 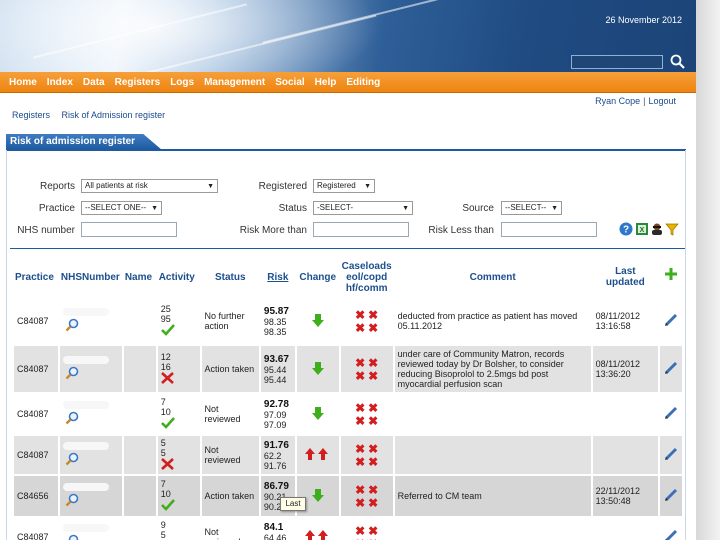 What do you see at coordinates (235, 82) in the screenshot?
I see `nav-management: Management` at bounding box center [235, 82].